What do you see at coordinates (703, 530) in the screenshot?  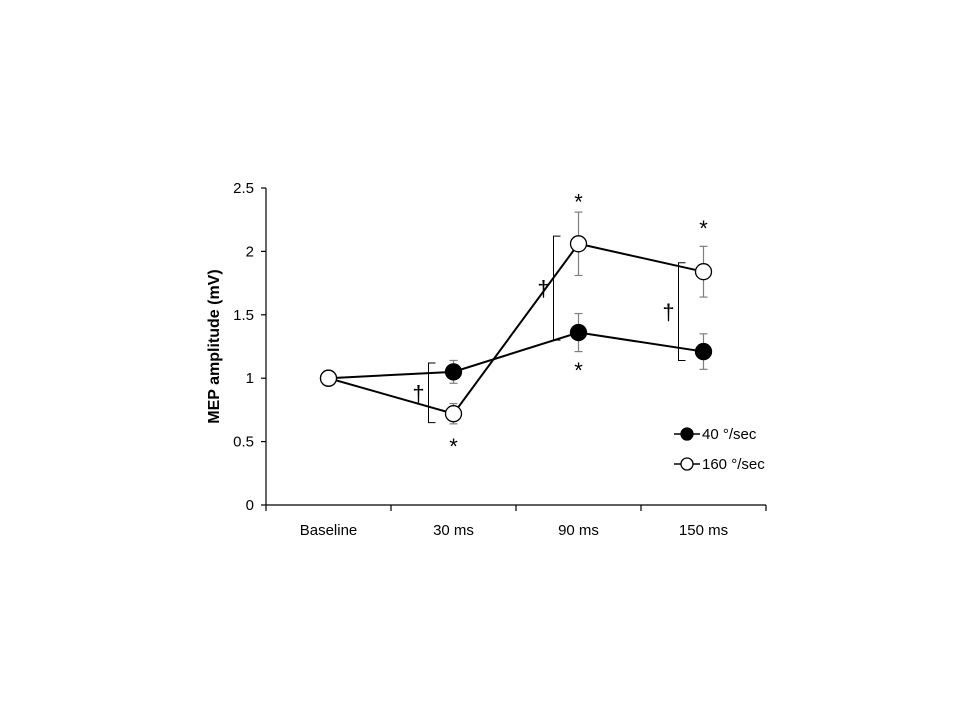 I see `x-tick-label: 150 ms` at bounding box center [703, 530].